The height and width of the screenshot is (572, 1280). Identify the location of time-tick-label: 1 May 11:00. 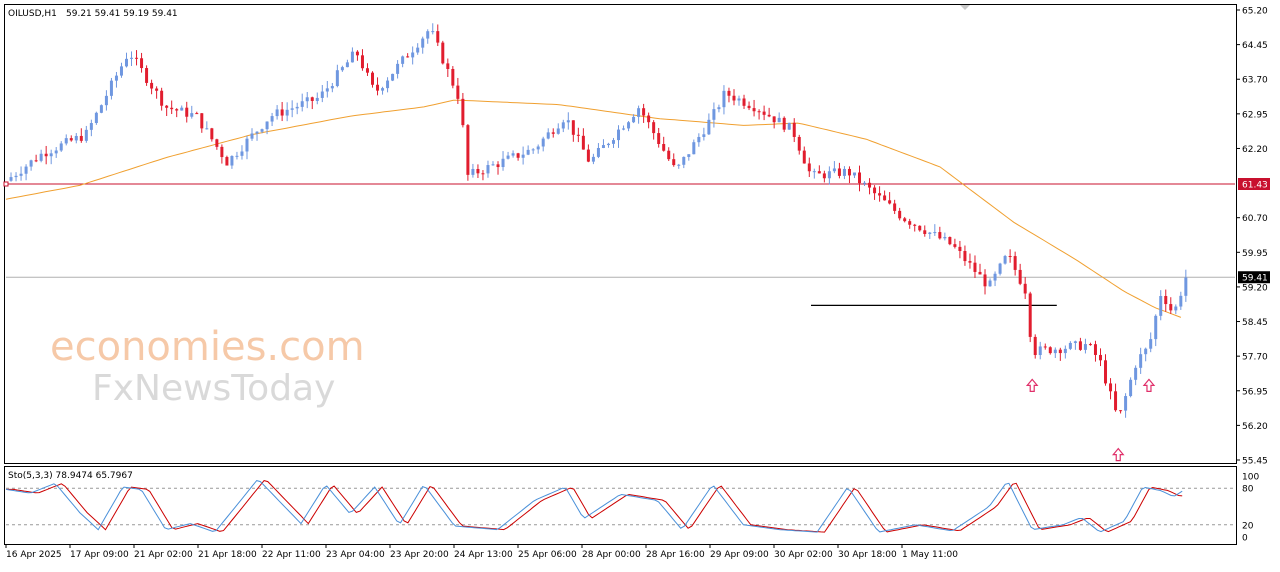
(930, 555).